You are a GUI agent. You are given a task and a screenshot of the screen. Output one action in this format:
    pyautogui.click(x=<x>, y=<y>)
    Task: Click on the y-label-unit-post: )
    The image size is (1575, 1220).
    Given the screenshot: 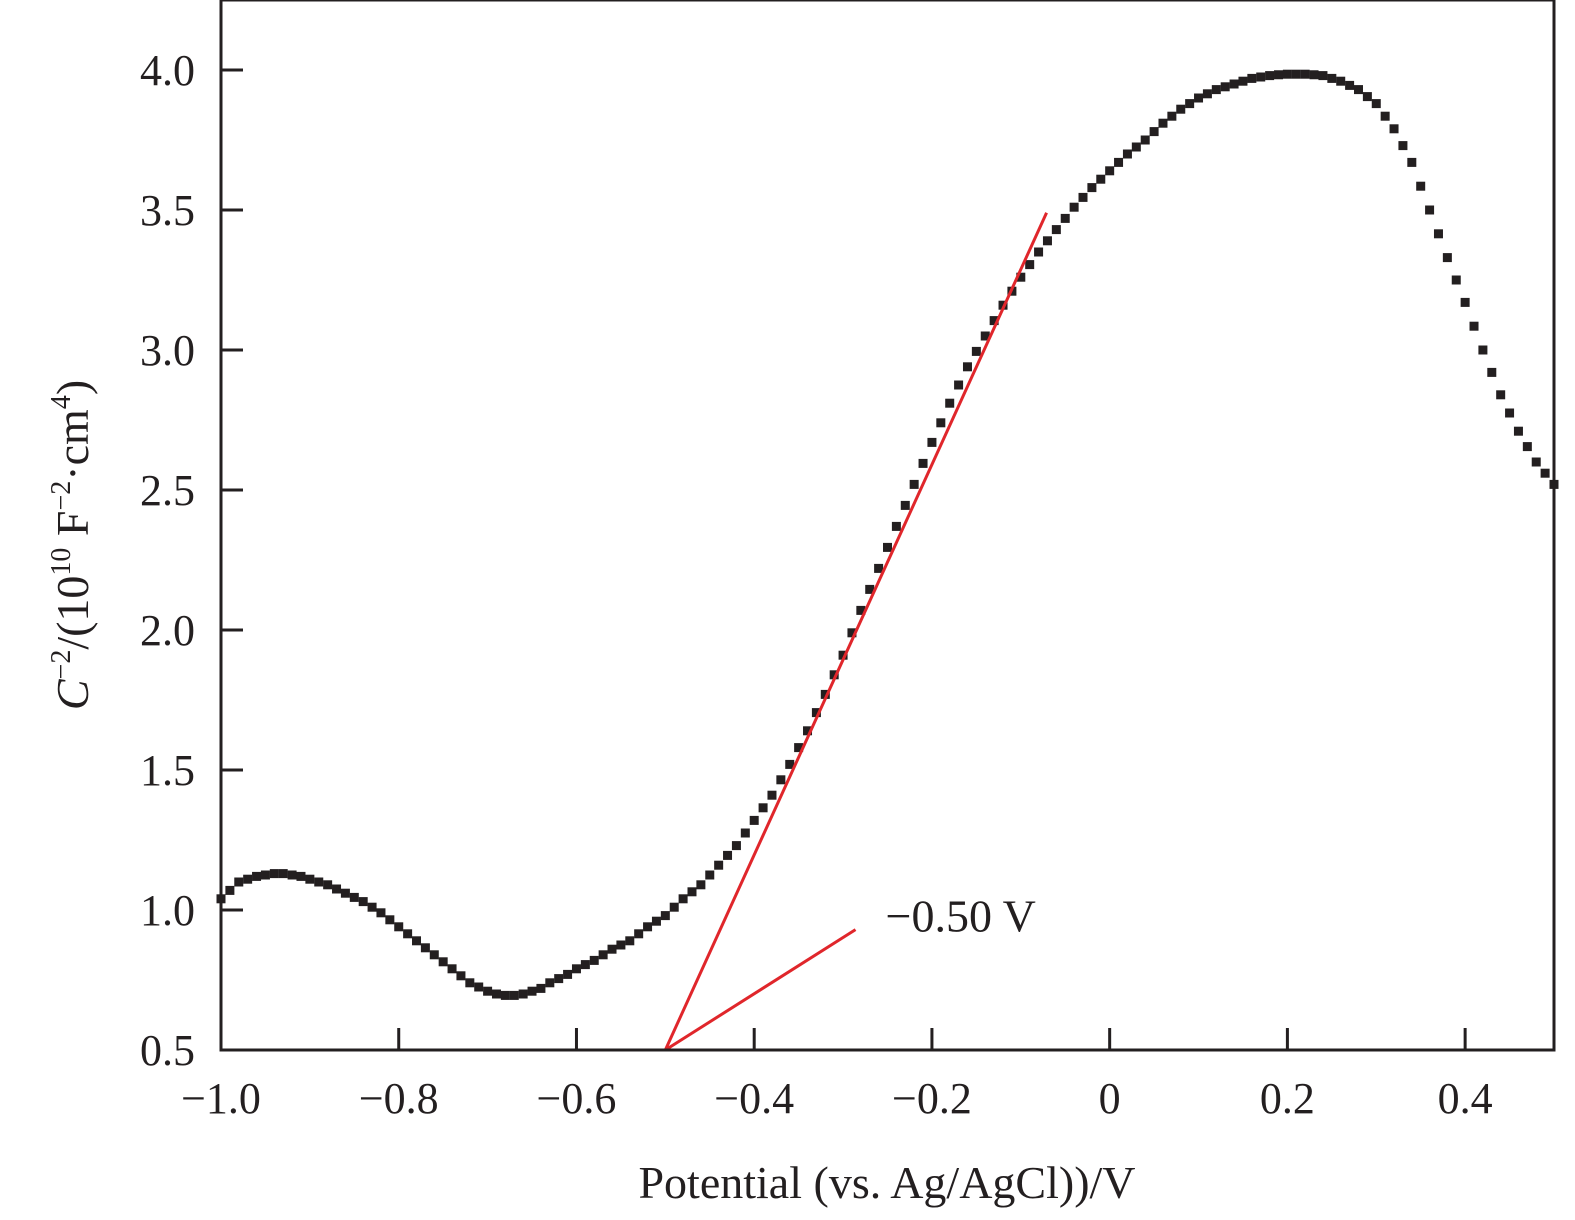 What is the action you would take?
    pyautogui.click(x=72, y=387)
    